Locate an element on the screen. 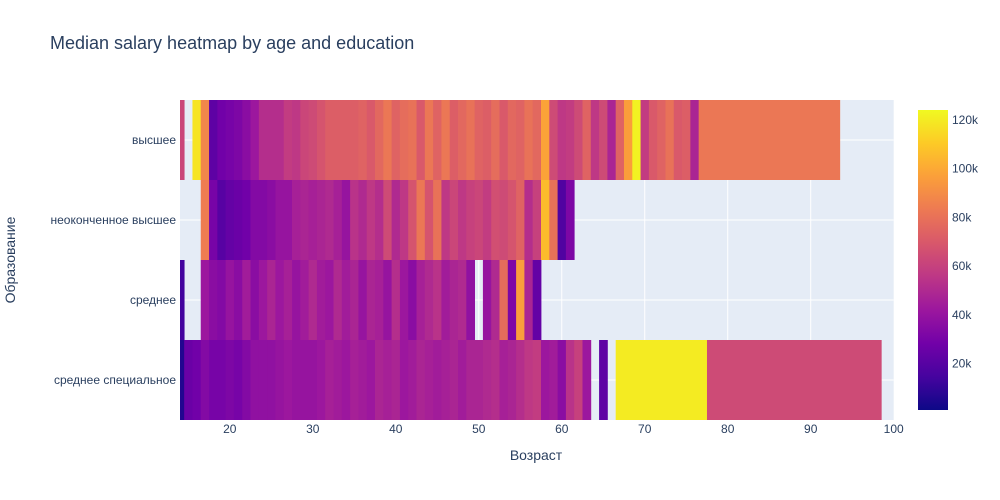 The height and width of the screenshot is (500, 1000). x-tick-label: 20 is located at coordinates (230, 429).